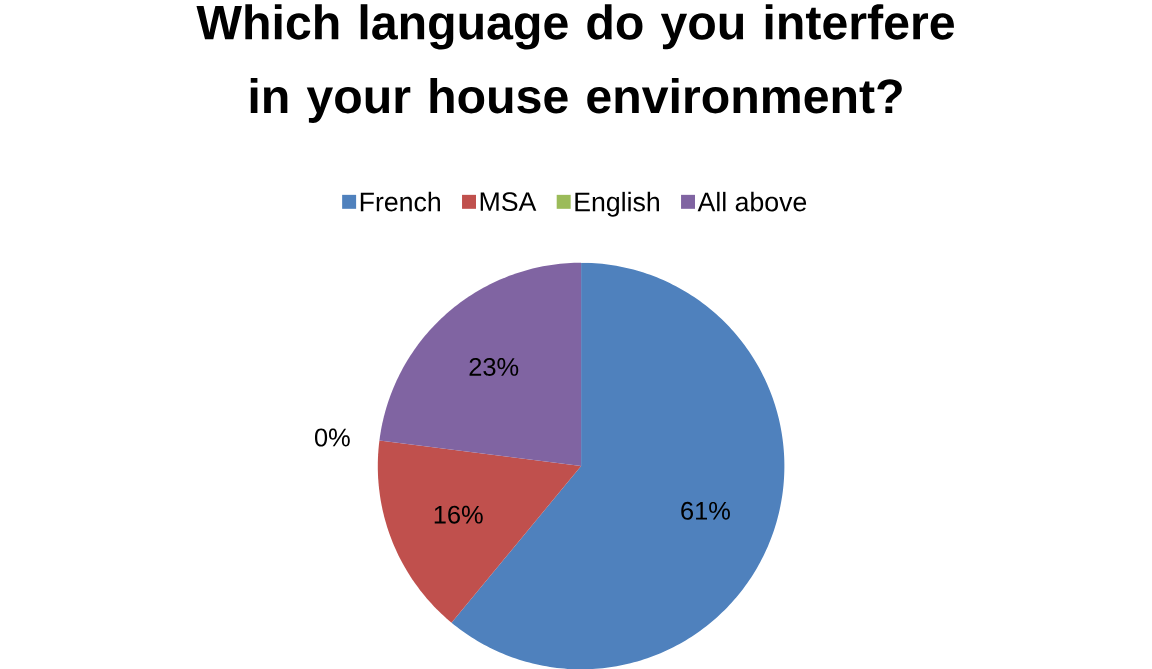  What do you see at coordinates (458, 514) in the screenshot?
I see `data-label: 16%` at bounding box center [458, 514].